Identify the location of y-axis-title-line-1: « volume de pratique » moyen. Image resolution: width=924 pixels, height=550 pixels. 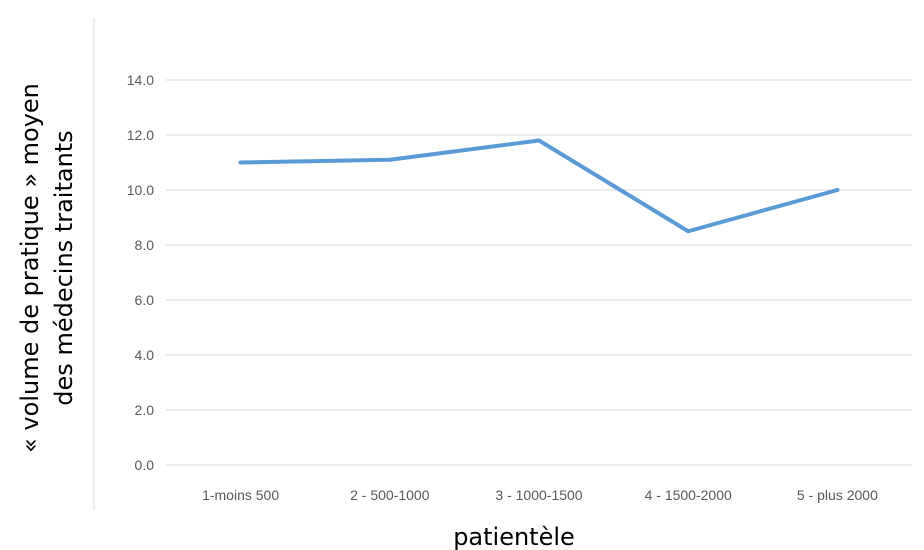
(30, 268).